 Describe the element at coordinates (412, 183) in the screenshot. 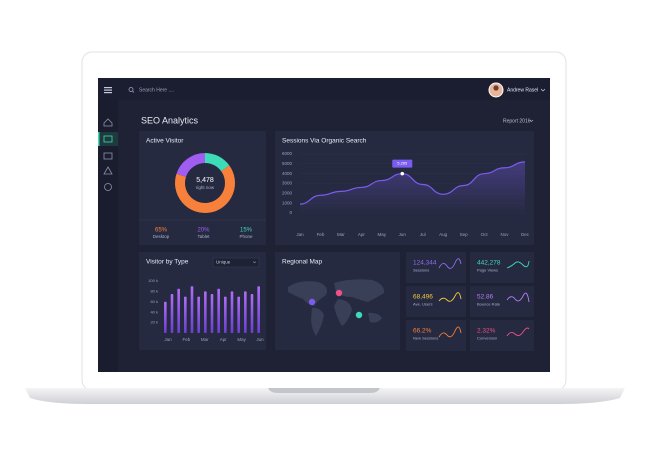

I see `line-series` at that location.